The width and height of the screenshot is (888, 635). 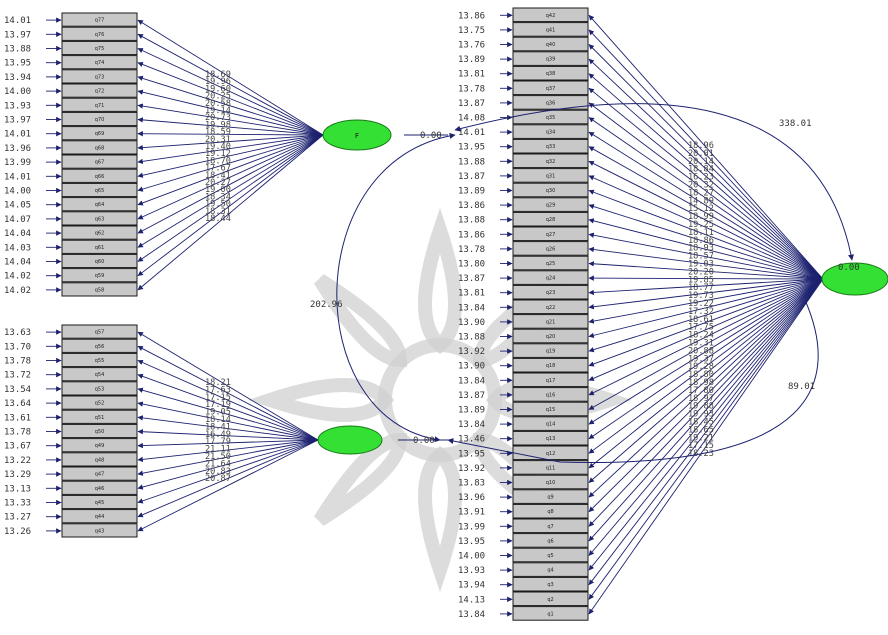 I want to click on observed-variable-label: q65, so click(x=100, y=191).